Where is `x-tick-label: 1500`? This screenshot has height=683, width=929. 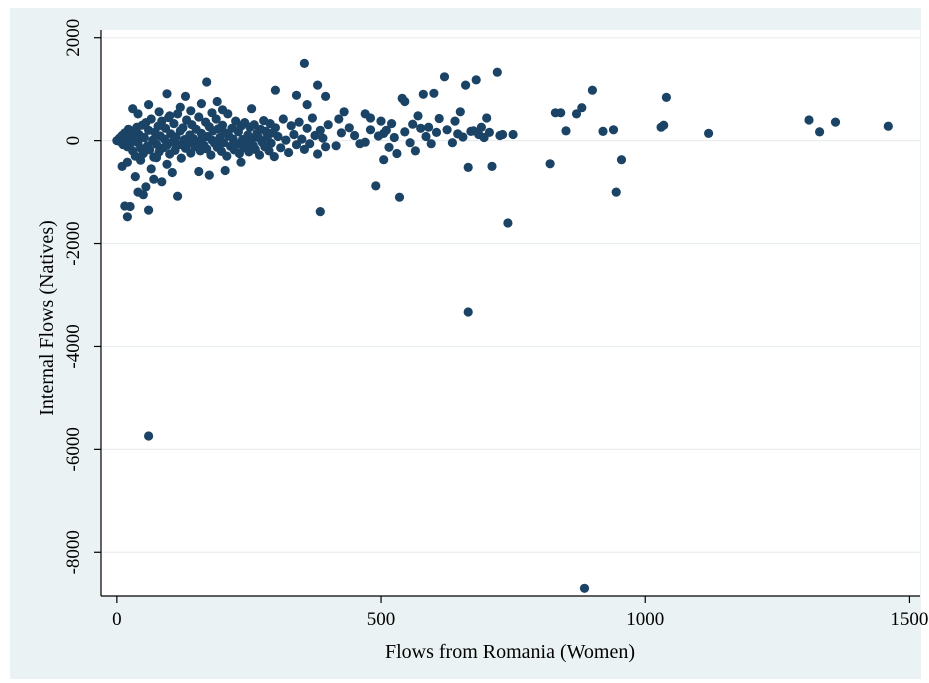 x-tick-label: 1500 is located at coordinates (909, 619).